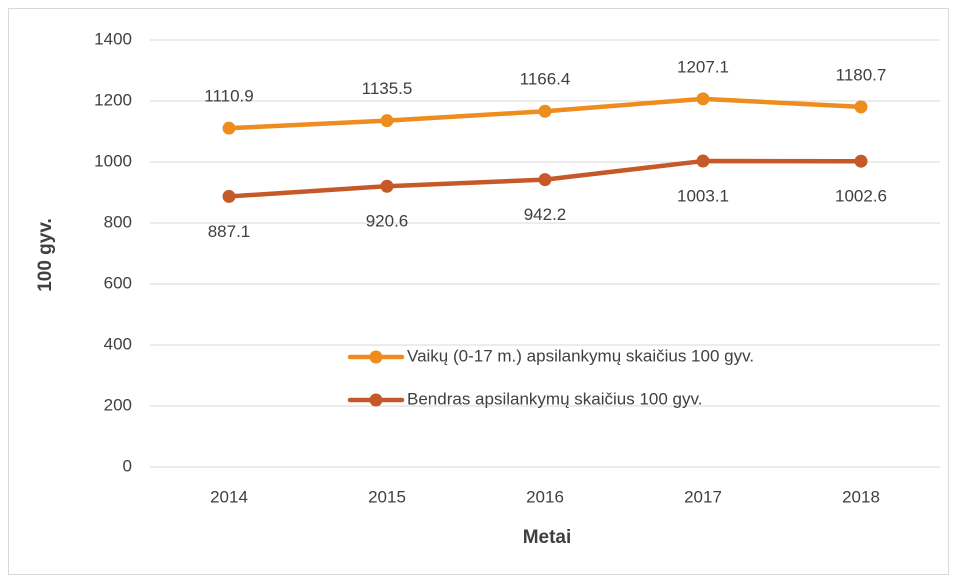 The image size is (955, 580). Describe the element at coordinates (113, 99) in the screenshot. I see `y-tick-label: 1200` at that location.